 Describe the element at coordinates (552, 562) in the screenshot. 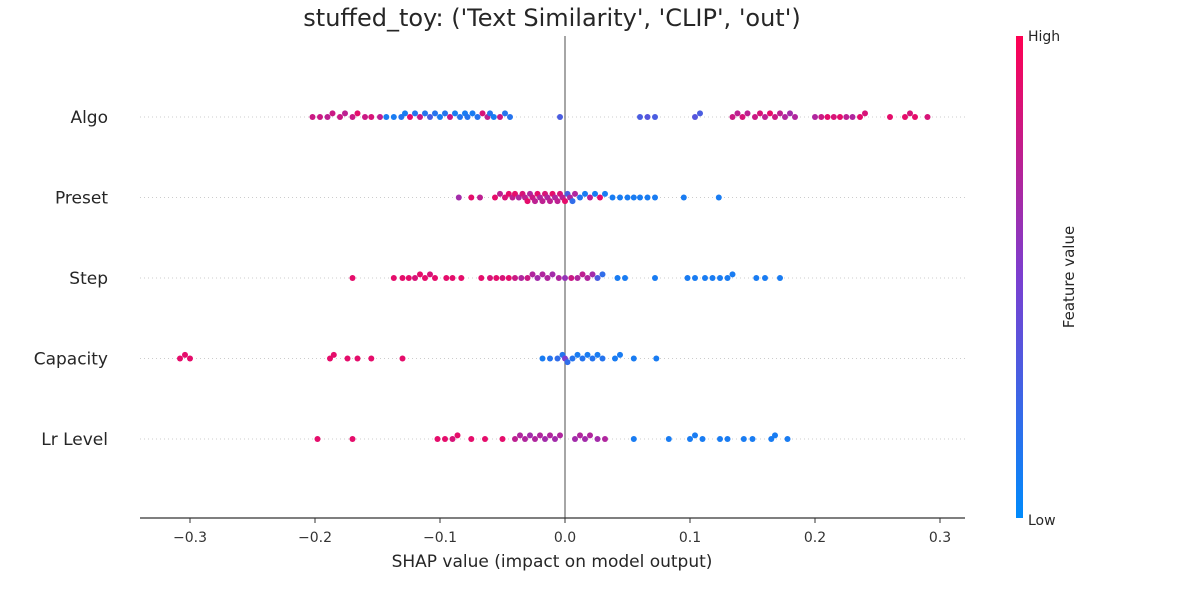

I see `x-axis-label: SHAP value (impact on model output)` at that location.